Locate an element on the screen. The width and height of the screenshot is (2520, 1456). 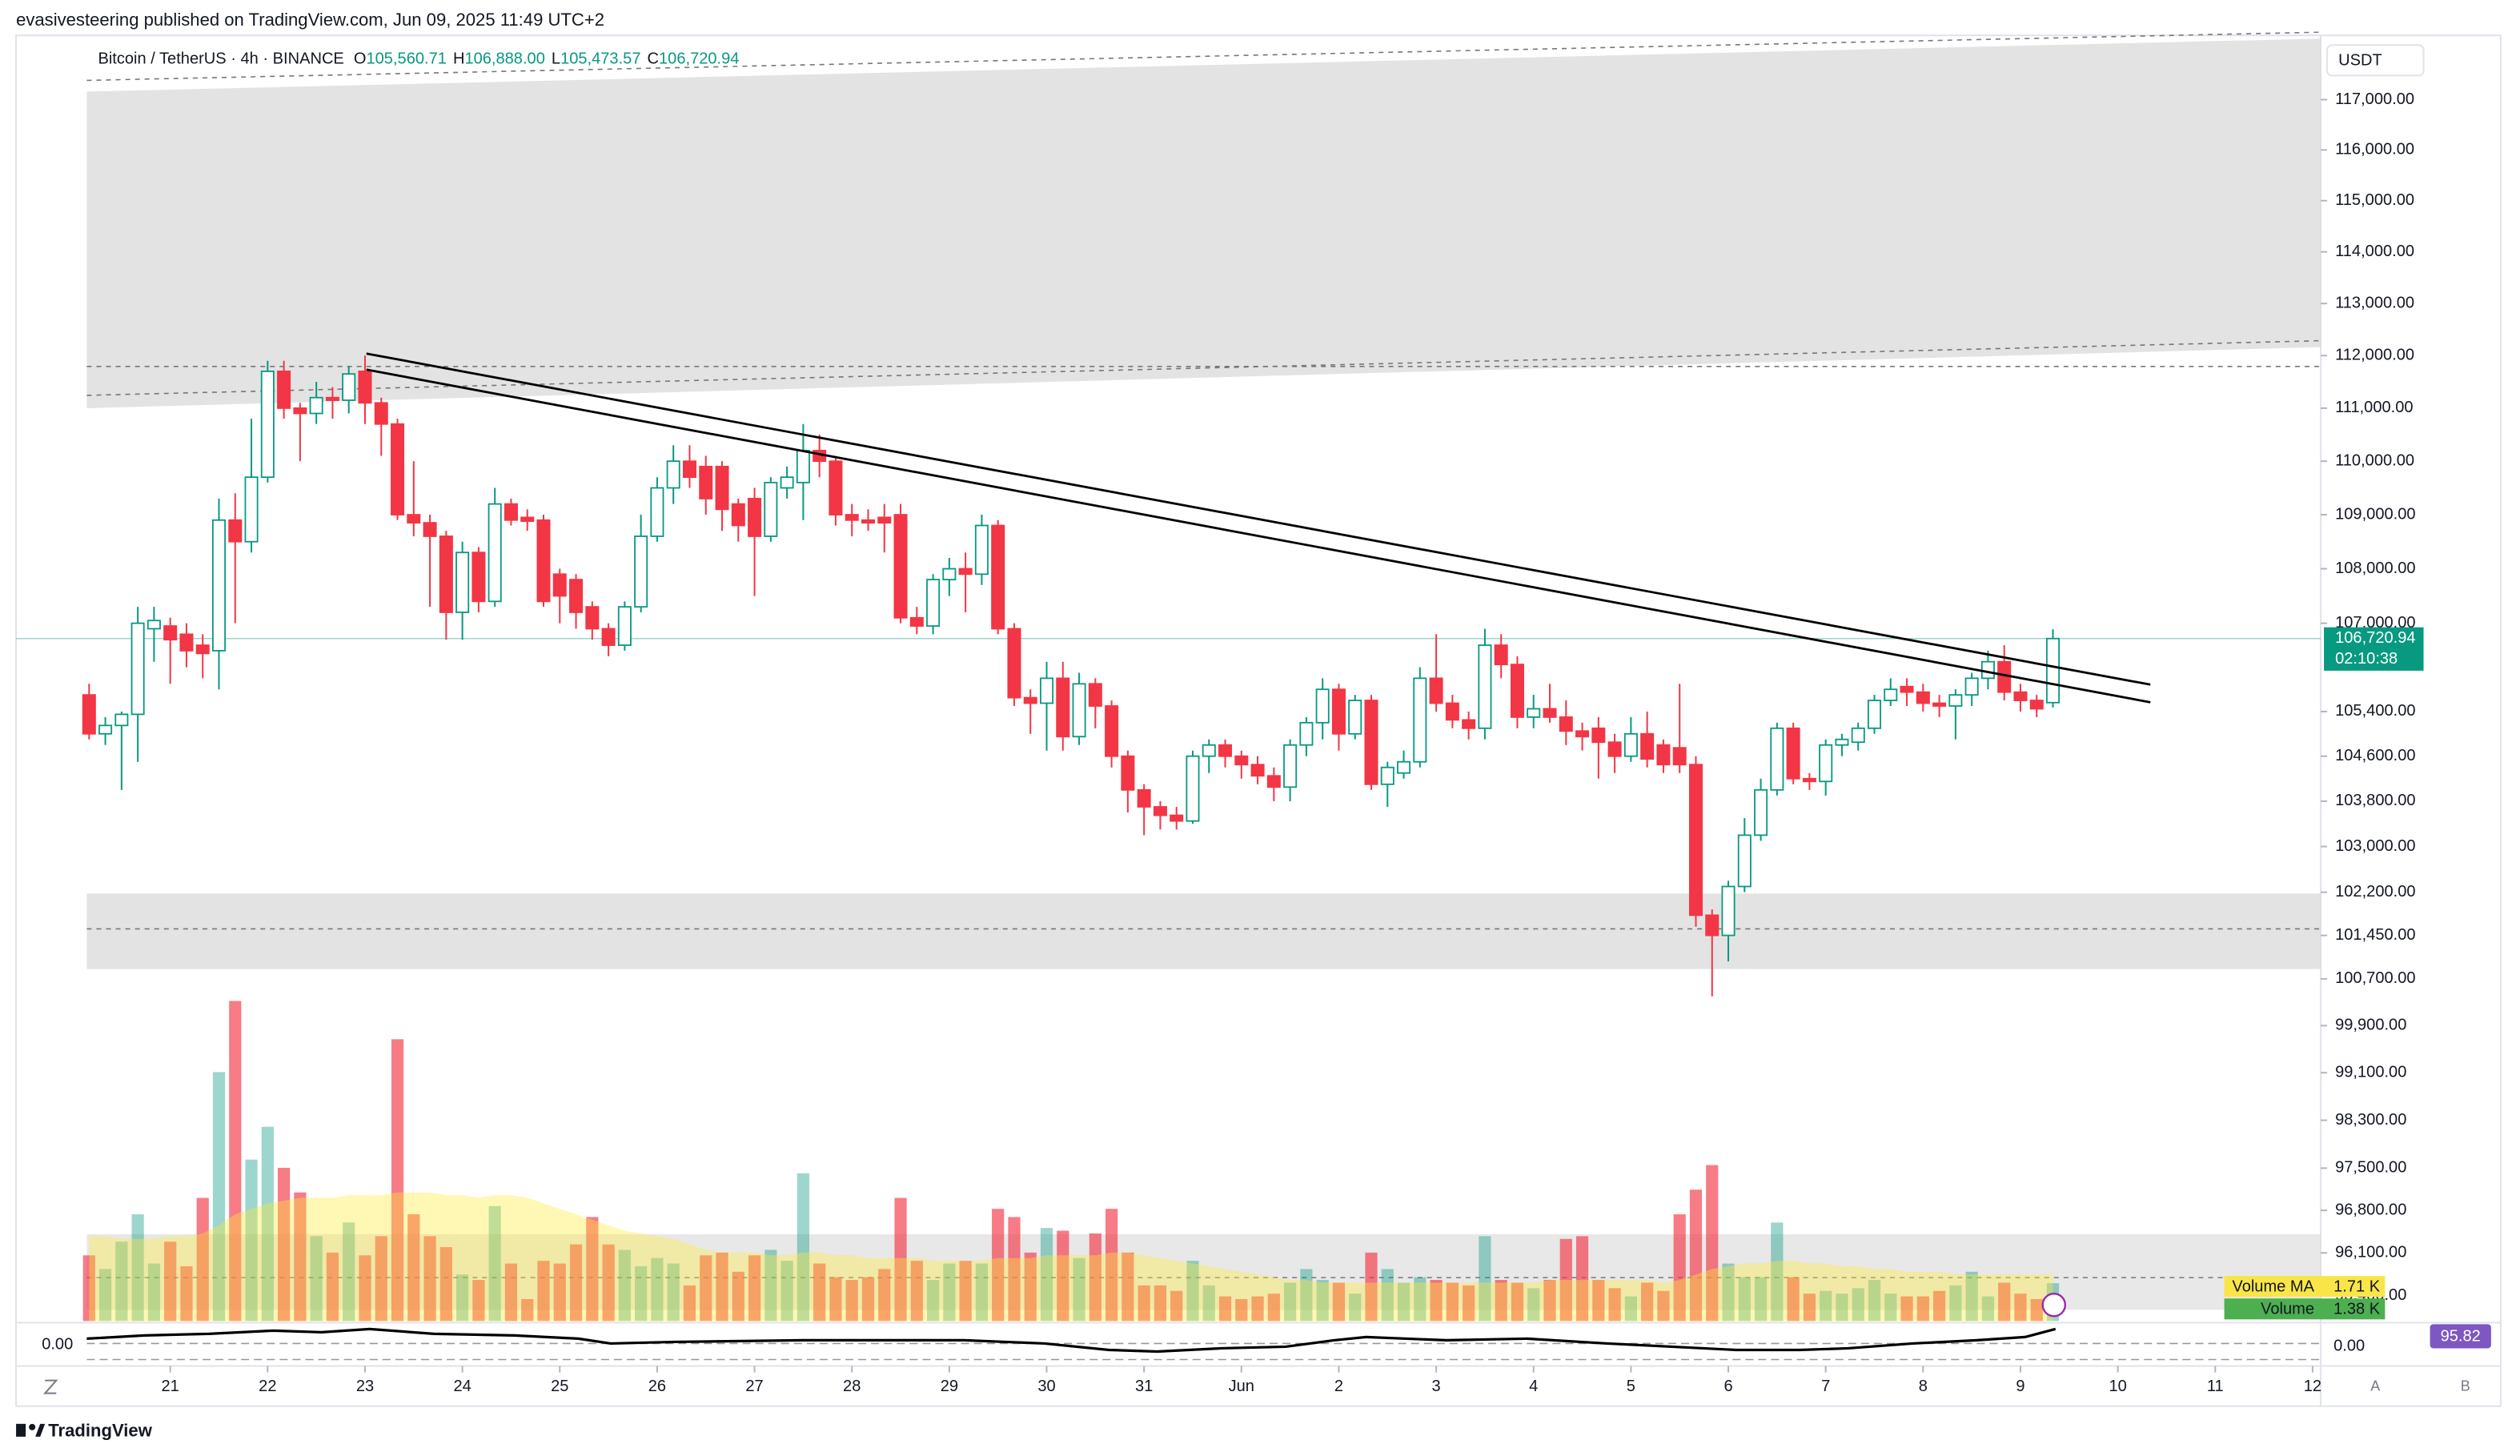
legend-key: C is located at coordinates (654, 59).